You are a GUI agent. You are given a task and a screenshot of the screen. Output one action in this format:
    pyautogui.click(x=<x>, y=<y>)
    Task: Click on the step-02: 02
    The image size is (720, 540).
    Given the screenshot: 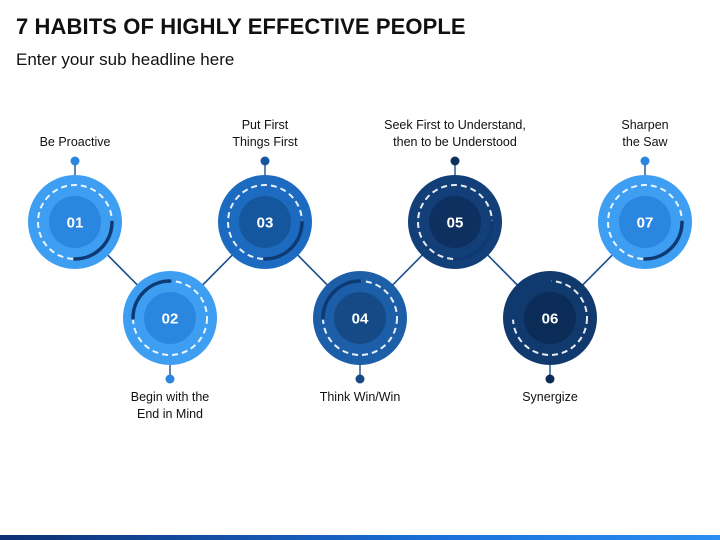 What is the action you would take?
    pyautogui.click(x=170, y=327)
    